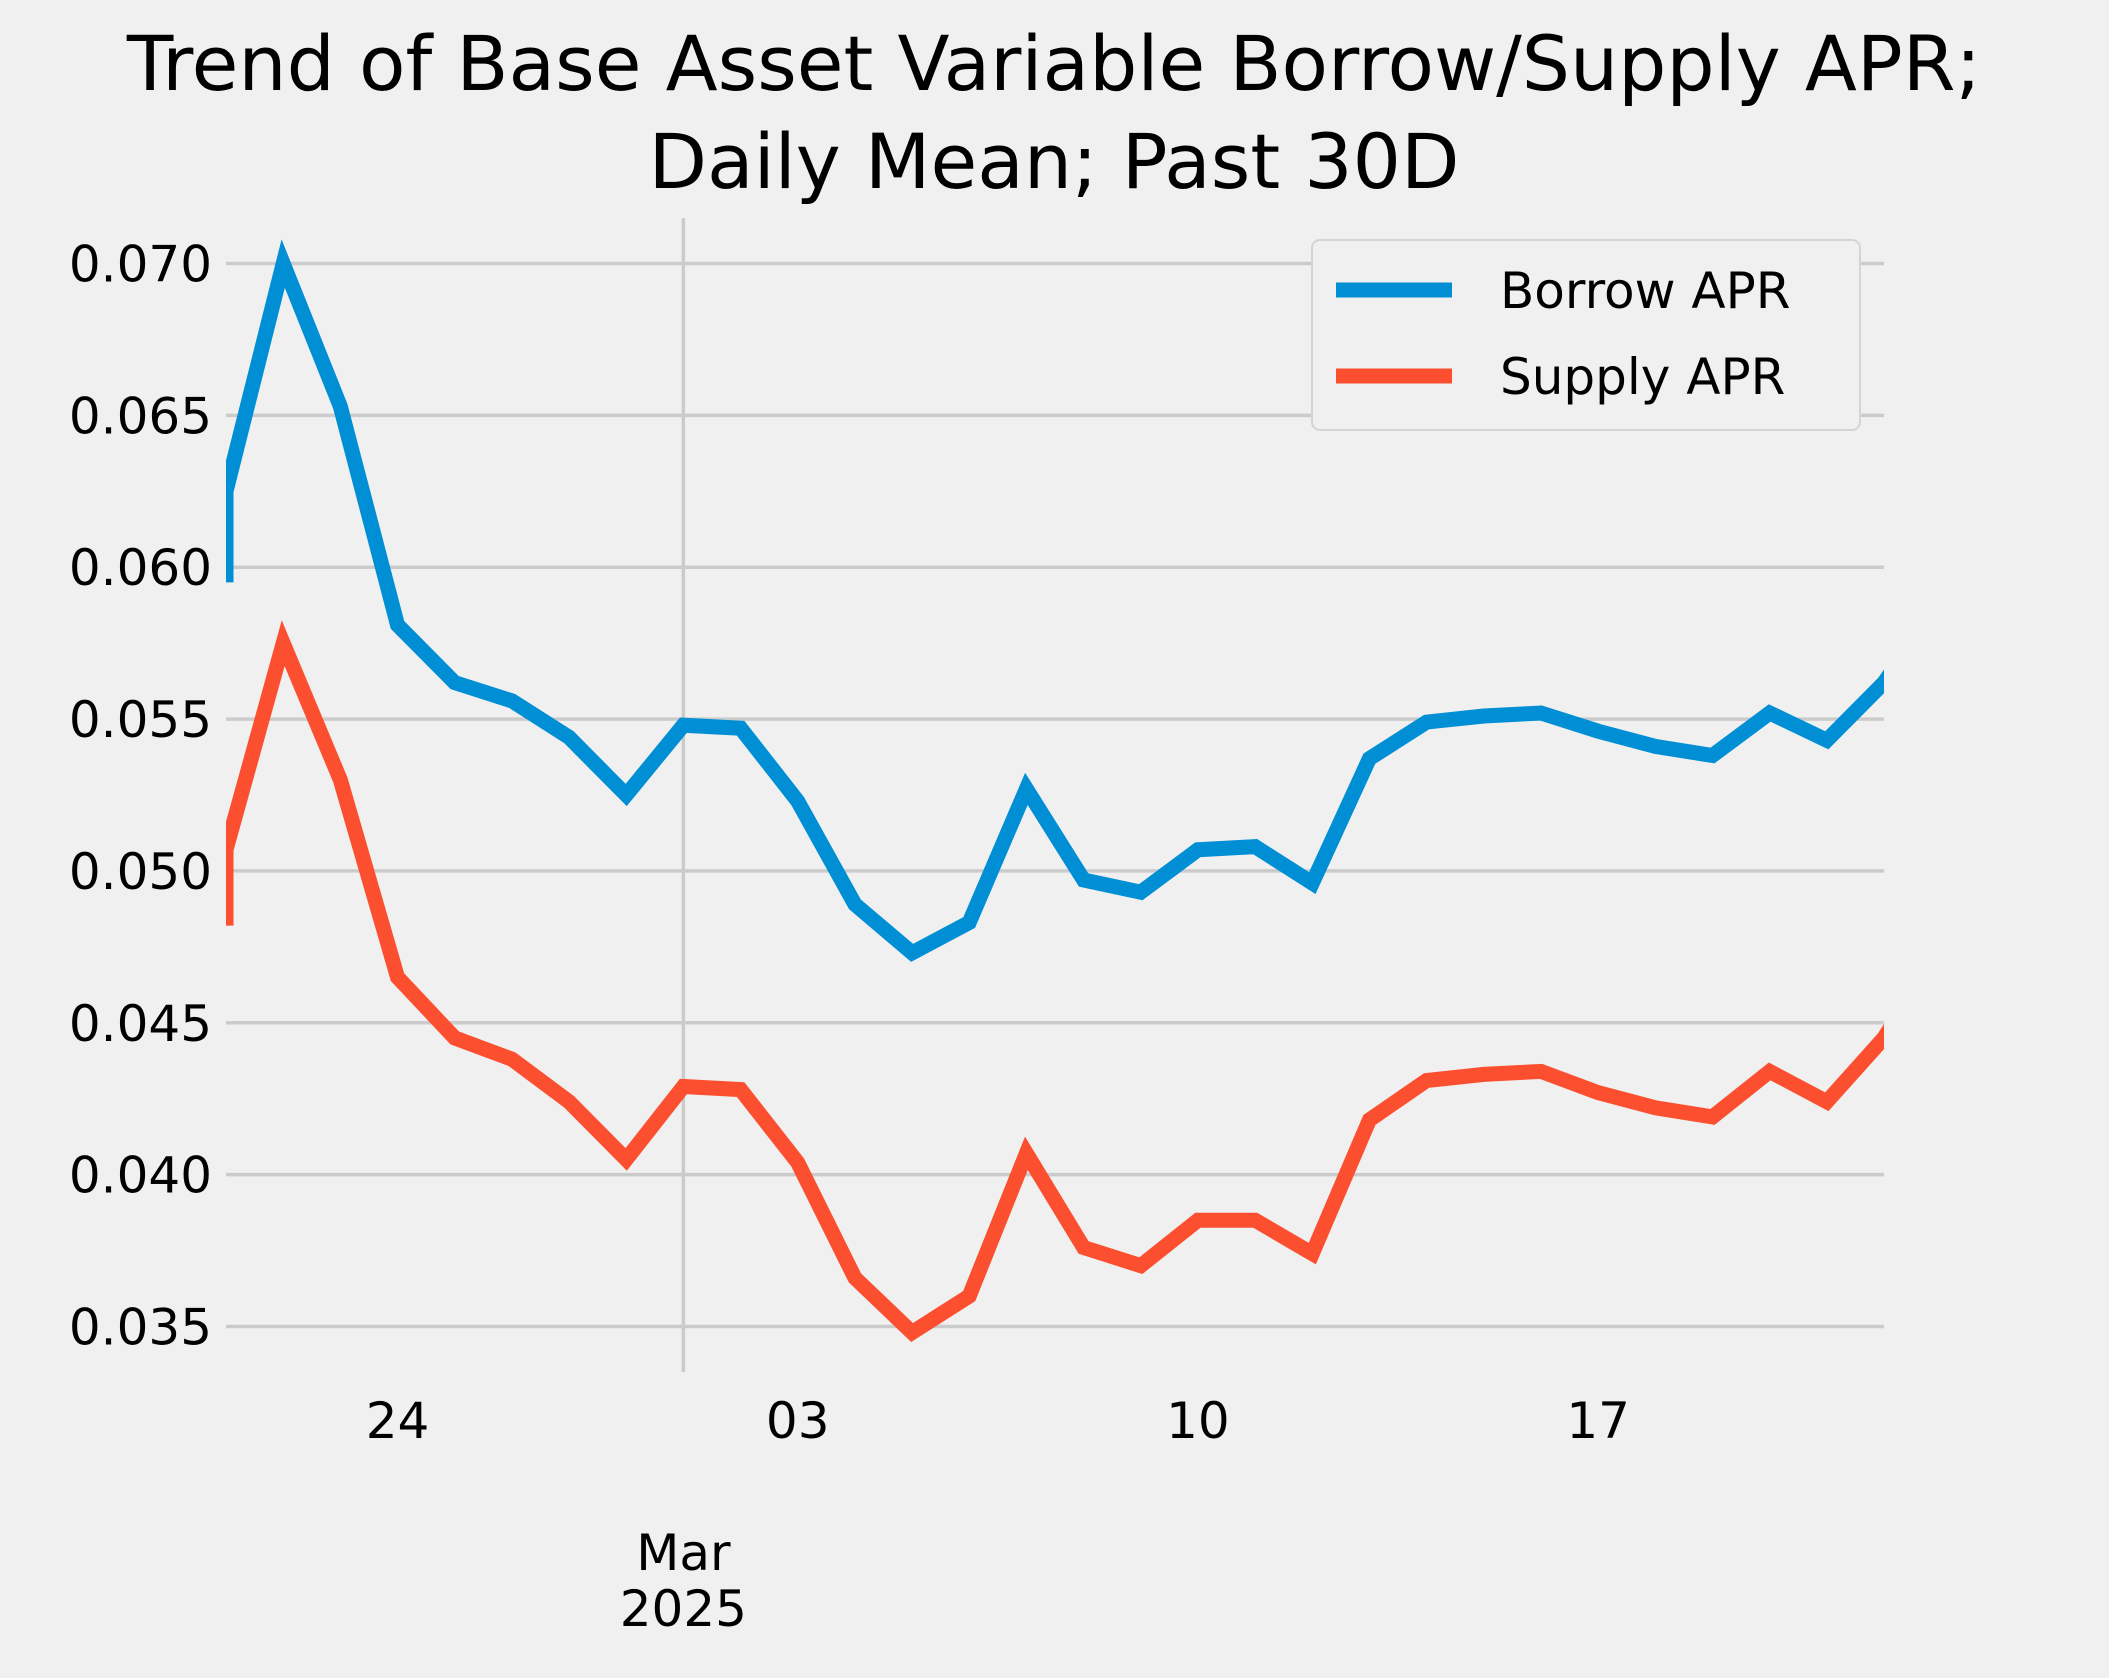  Describe the element at coordinates (1586, 335) in the screenshot. I see `legend: Borrow APR Supply APR` at that location.